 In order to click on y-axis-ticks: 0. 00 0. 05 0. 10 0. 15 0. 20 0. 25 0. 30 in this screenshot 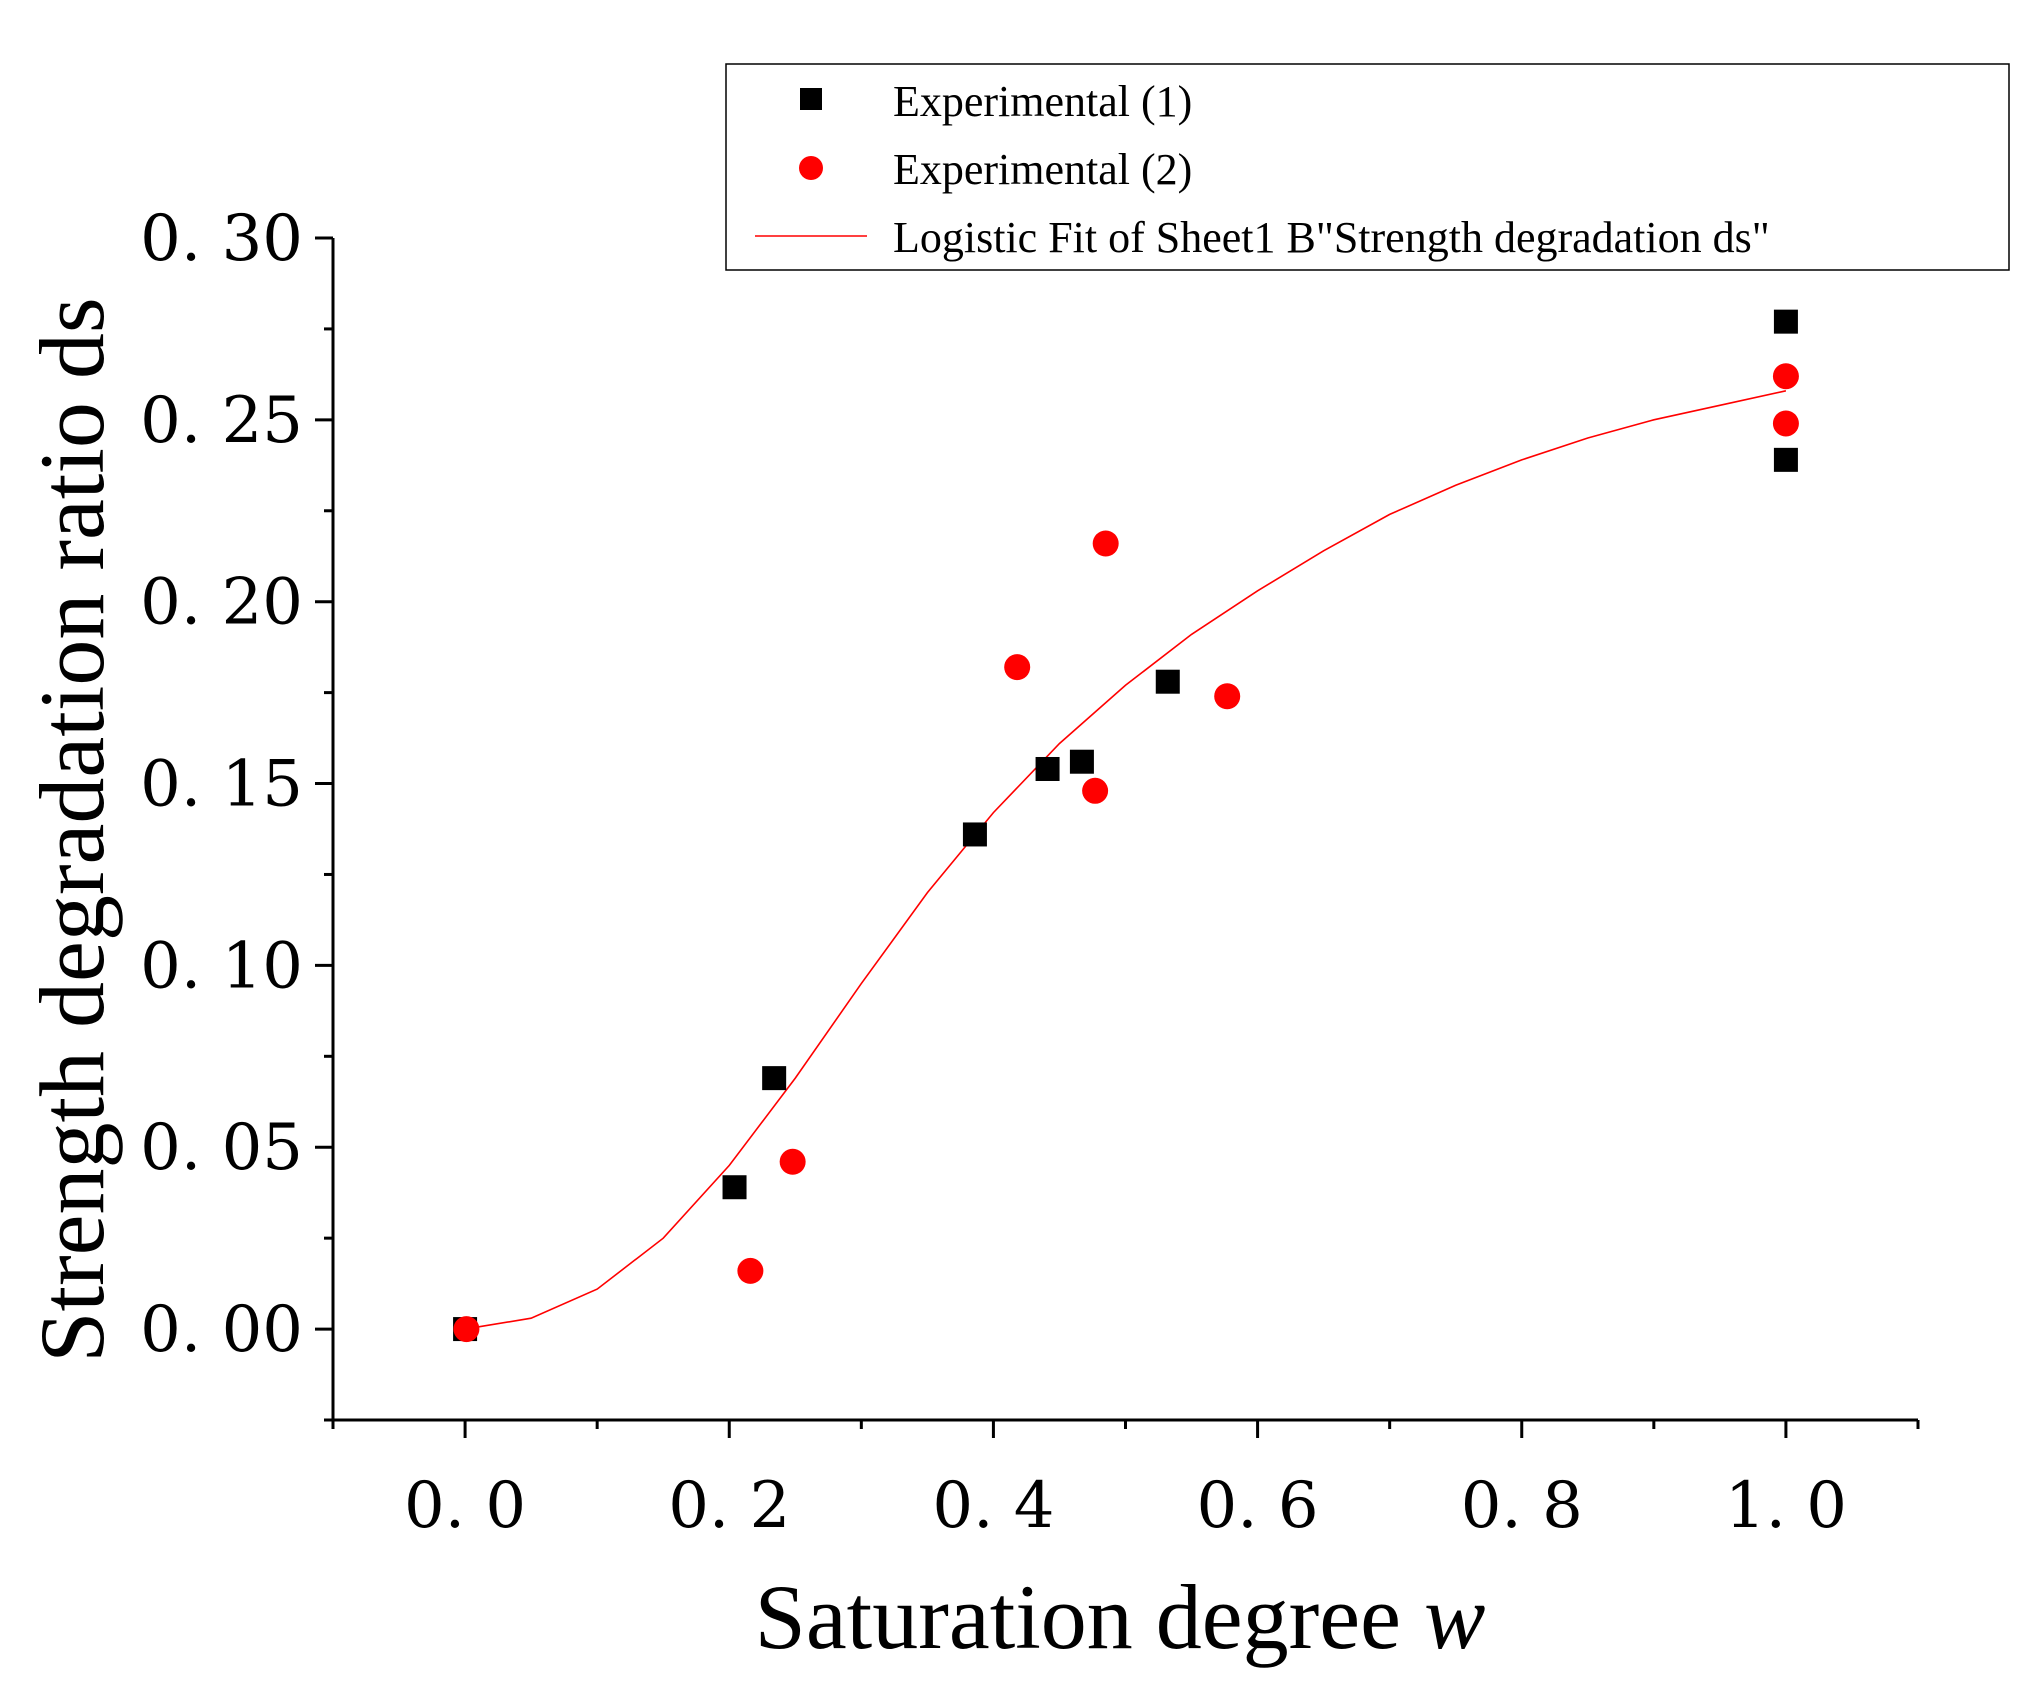, I will do `click(236, 812)`.